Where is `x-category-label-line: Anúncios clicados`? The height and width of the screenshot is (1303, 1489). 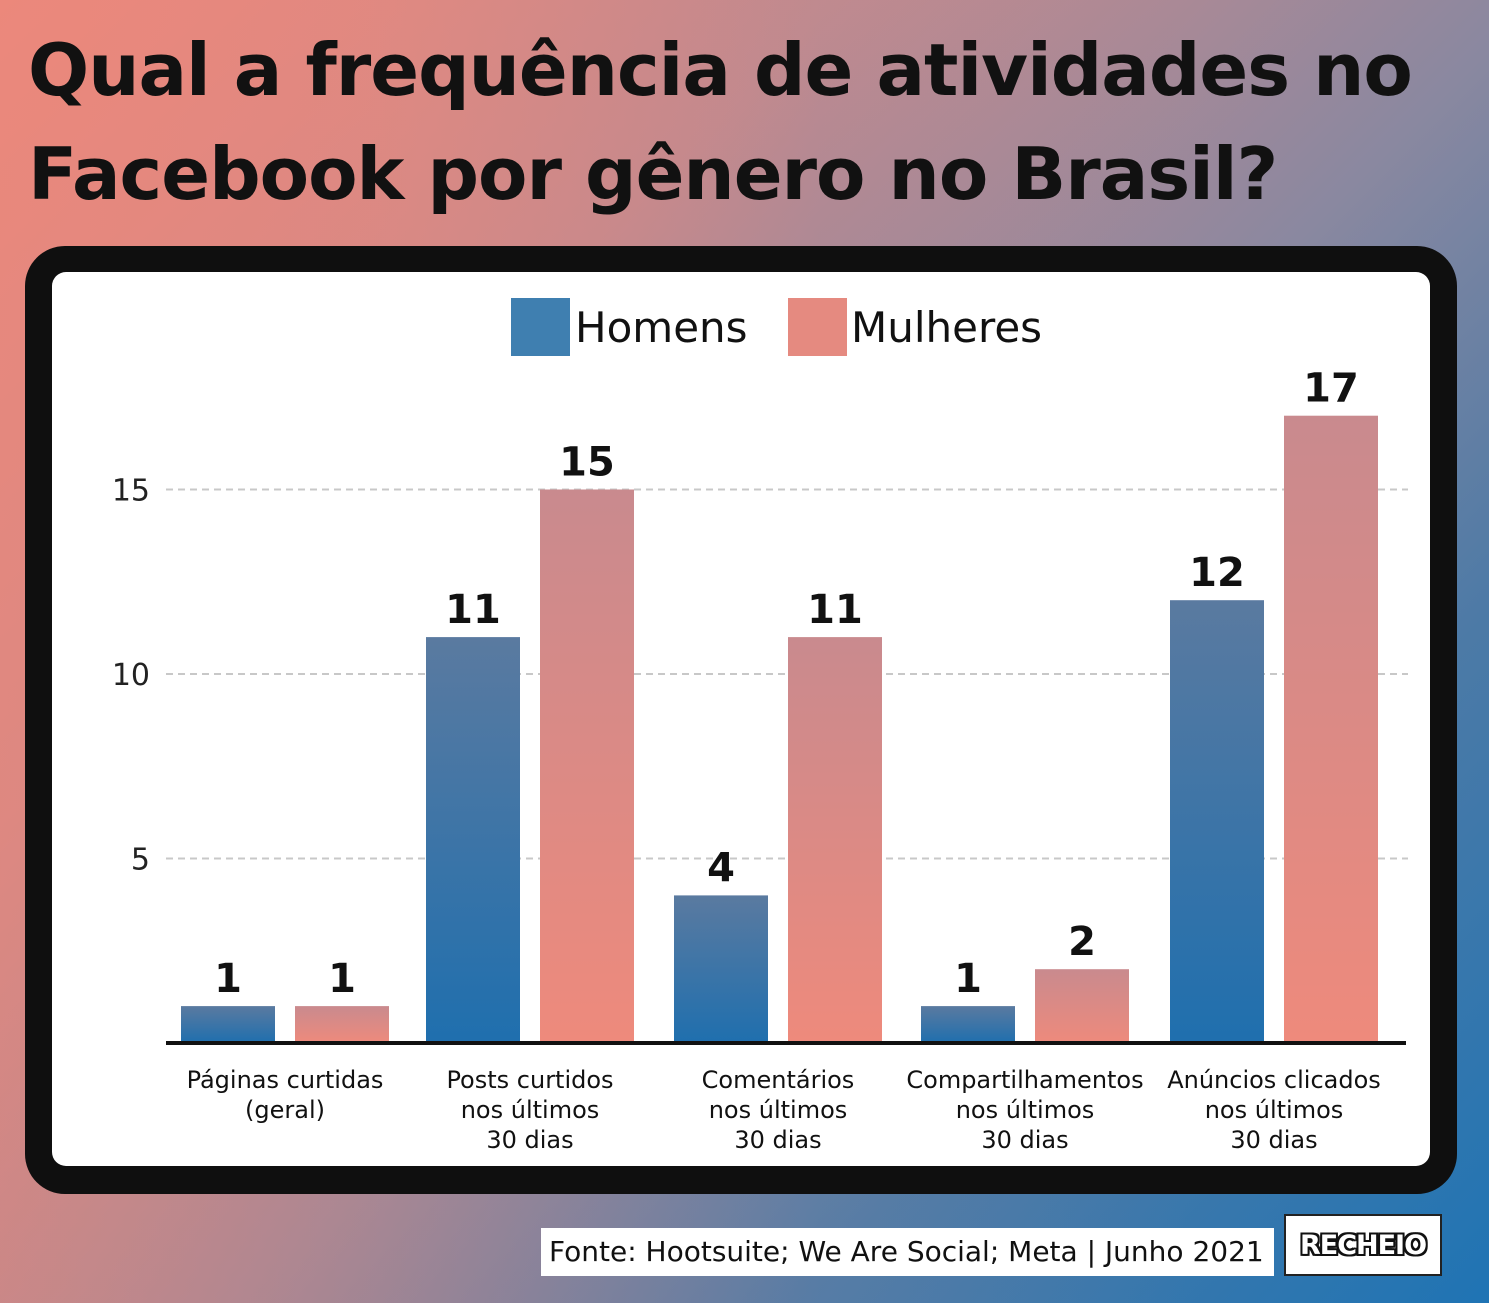 x-category-label-line: Anúncios clicados is located at coordinates (1274, 1080).